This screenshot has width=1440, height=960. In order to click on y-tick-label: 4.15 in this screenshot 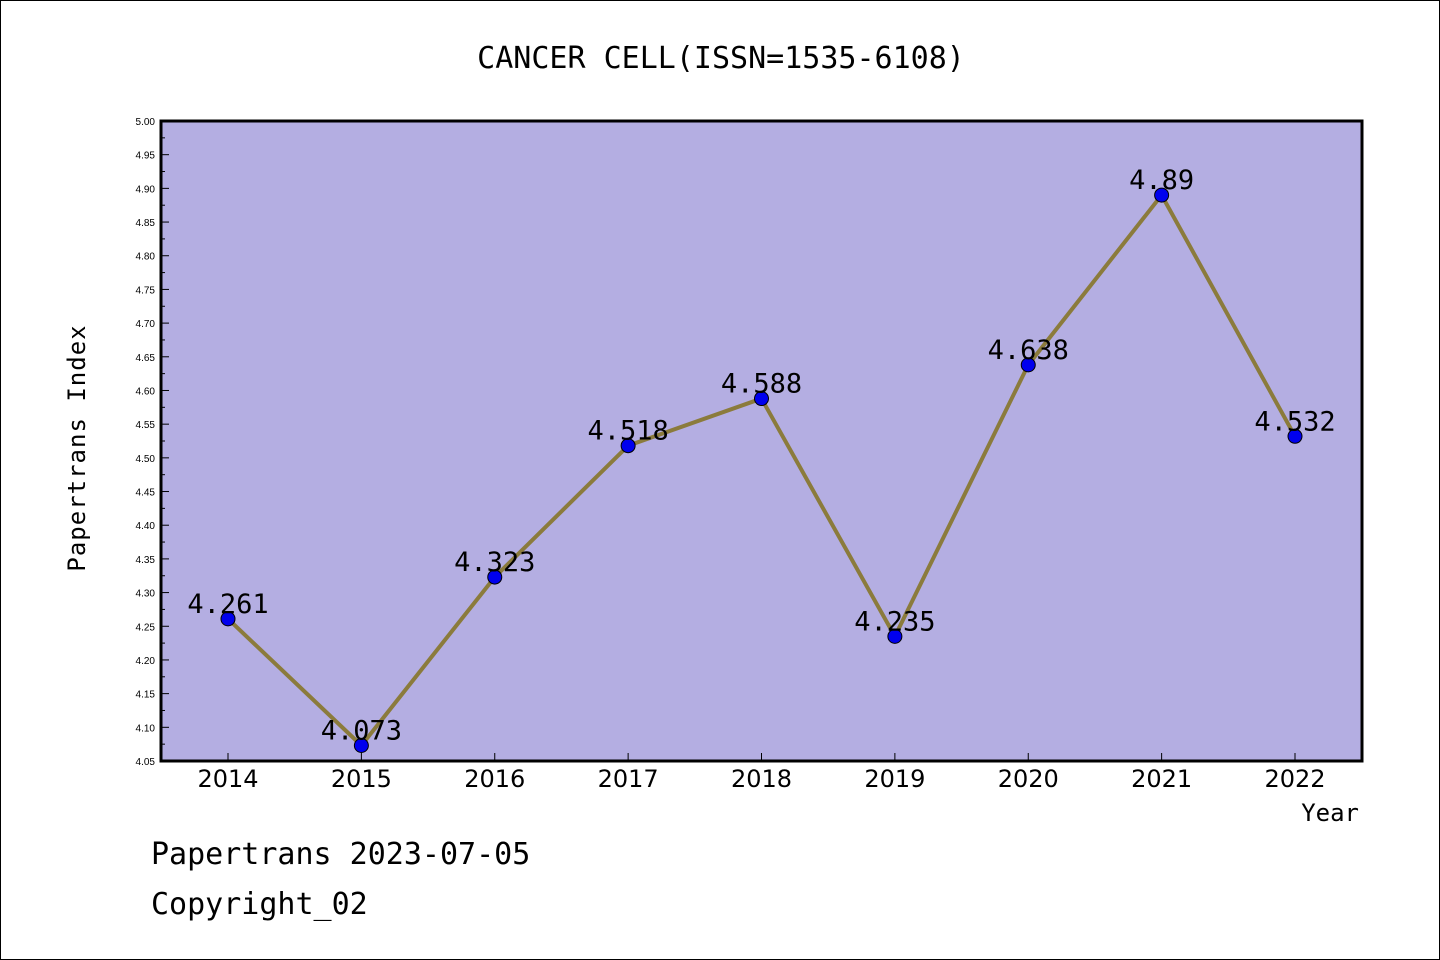, I will do `click(146, 695)`.